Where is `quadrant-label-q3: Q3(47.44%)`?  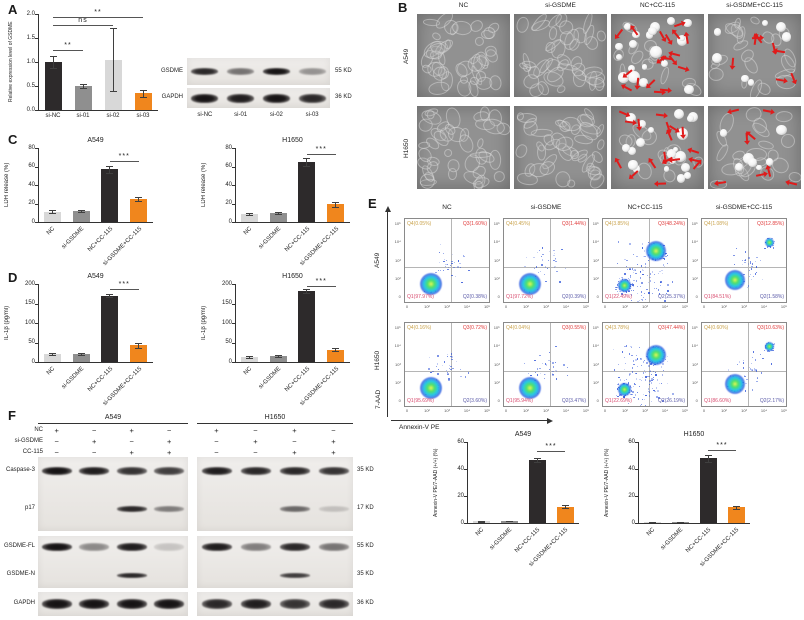 quadrant-label-q3: Q3(47.44%) is located at coordinates (671, 328).